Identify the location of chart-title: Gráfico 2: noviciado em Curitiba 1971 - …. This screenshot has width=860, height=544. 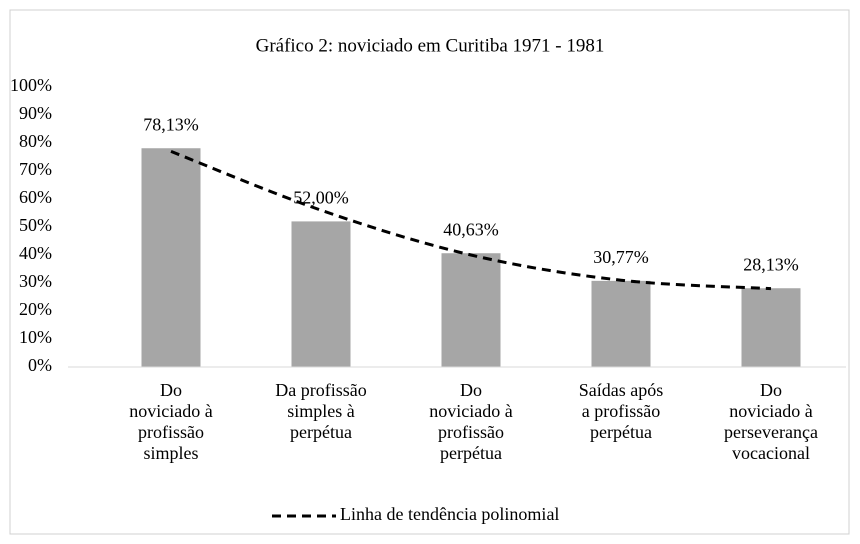
(430, 45).